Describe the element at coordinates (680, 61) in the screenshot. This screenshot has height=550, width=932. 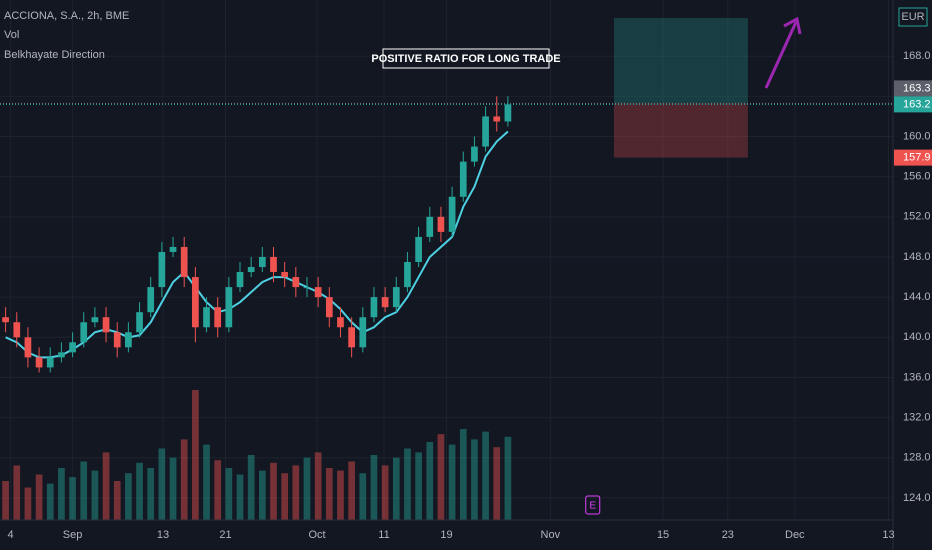
I see `target-zone` at that location.